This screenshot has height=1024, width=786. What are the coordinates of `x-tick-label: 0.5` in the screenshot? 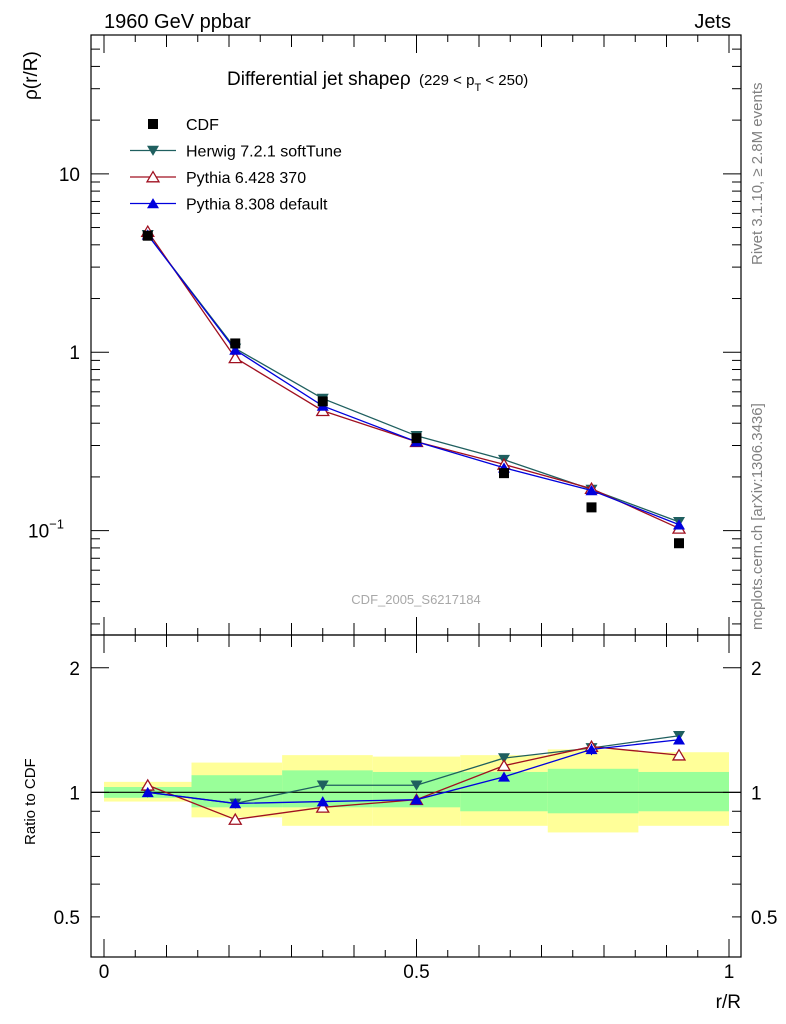 It's located at (416, 972).